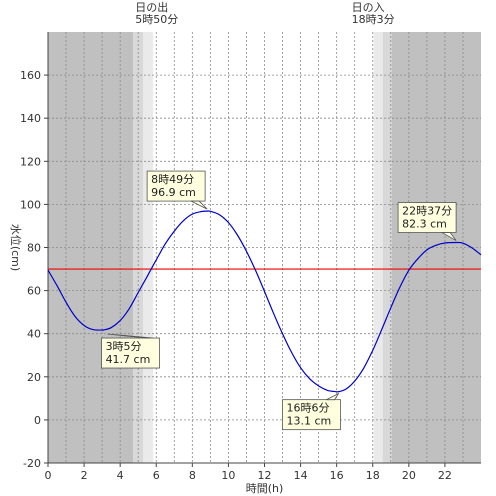 This screenshot has width=496, height=496. What do you see at coordinates (34, 248) in the screenshot?
I see `y-tick-label: 80` at bounding box center [34, 248].